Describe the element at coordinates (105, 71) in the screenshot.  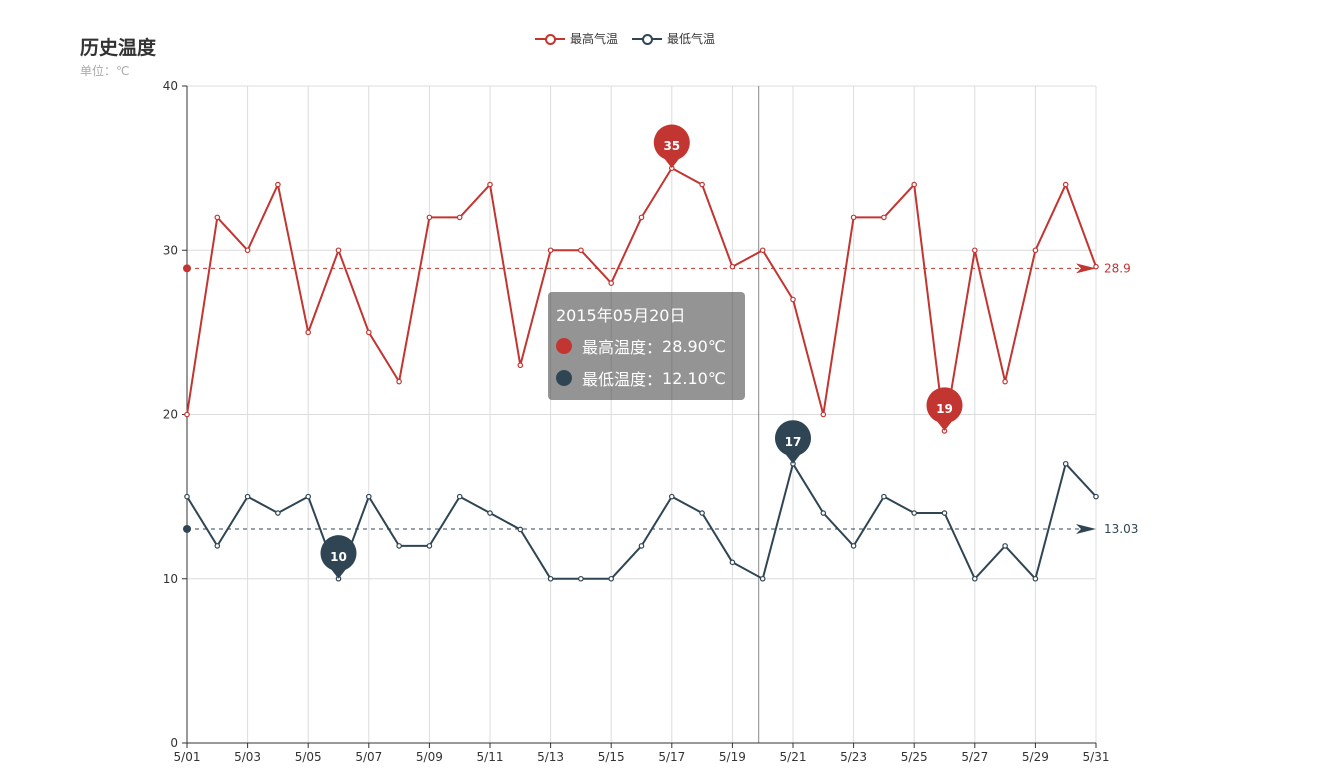
I see `chart-subtitle: 单位：℃` at that location.